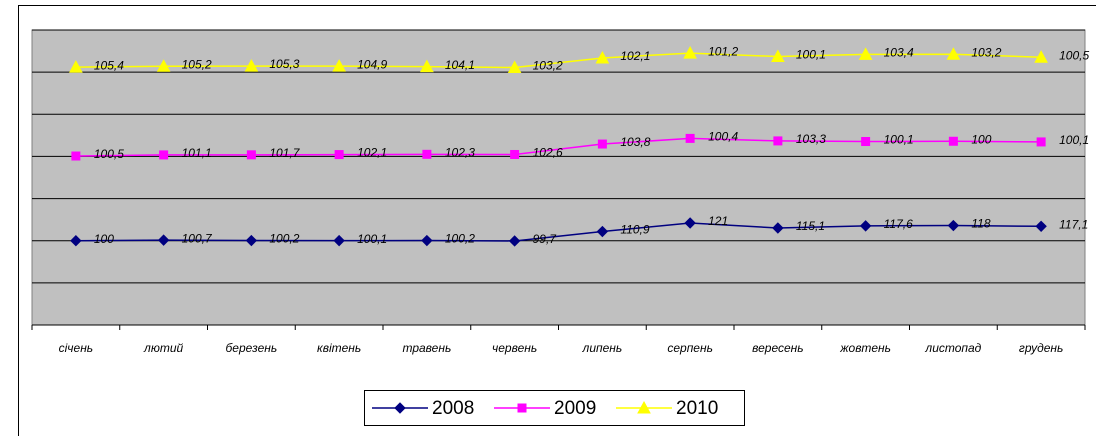 Image resolution: width=1096 pixels, height=436 pixels. What do you see at coordinates (460, 65) in the screenshot?
I see `data-label: 104,1` at bounding box center [460, 65].